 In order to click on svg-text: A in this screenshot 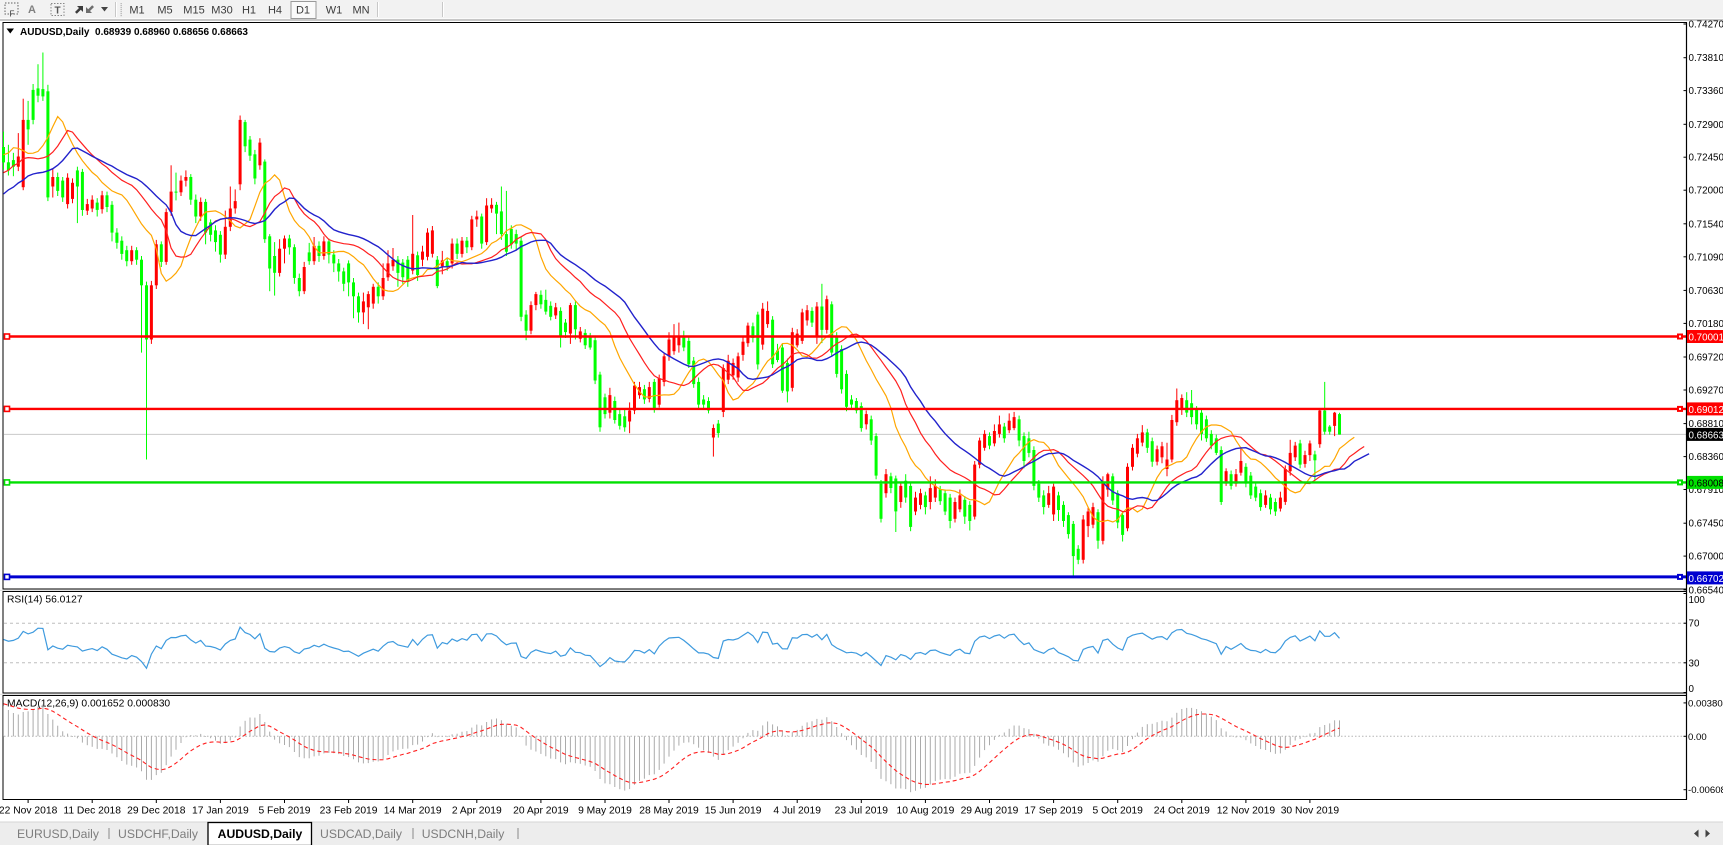, I will do `click(32, 10)`.